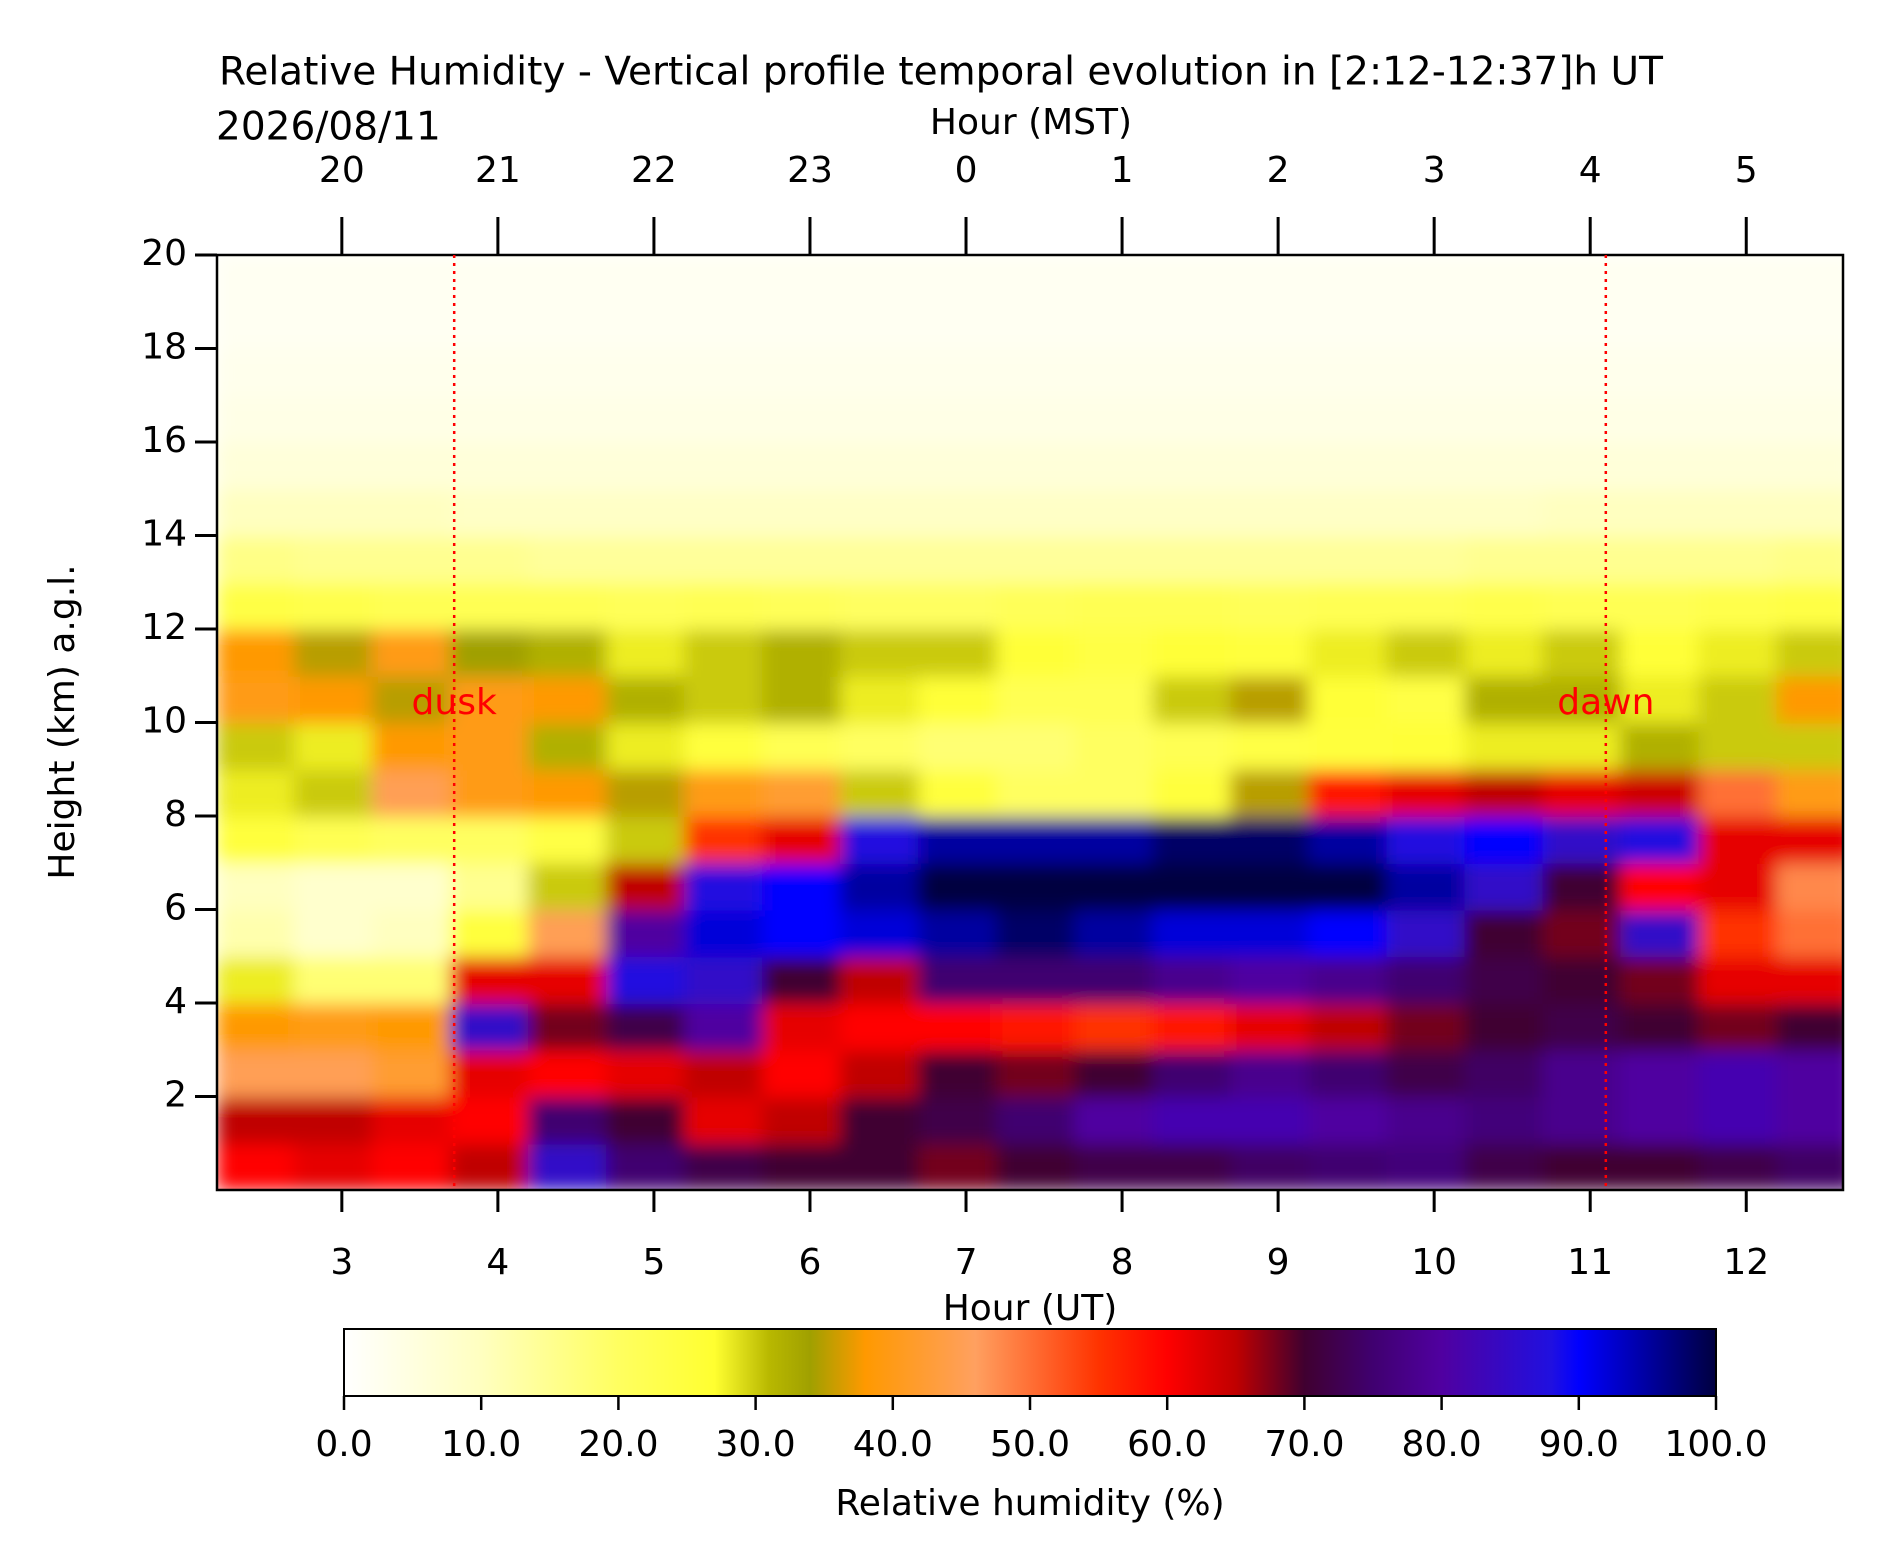  What do you see at coordinates (1434, 1262) in the screenshot?
I see `x-tick-label: 10` at bounding box center [1434, 1262].